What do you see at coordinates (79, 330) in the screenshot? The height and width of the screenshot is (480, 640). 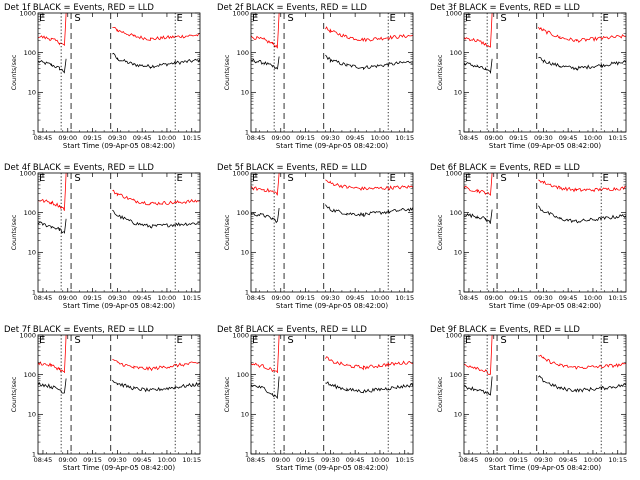 I see `panel-title: Det 7f BLACK = Events, RED = LLD` at bounding box center [79, 330].